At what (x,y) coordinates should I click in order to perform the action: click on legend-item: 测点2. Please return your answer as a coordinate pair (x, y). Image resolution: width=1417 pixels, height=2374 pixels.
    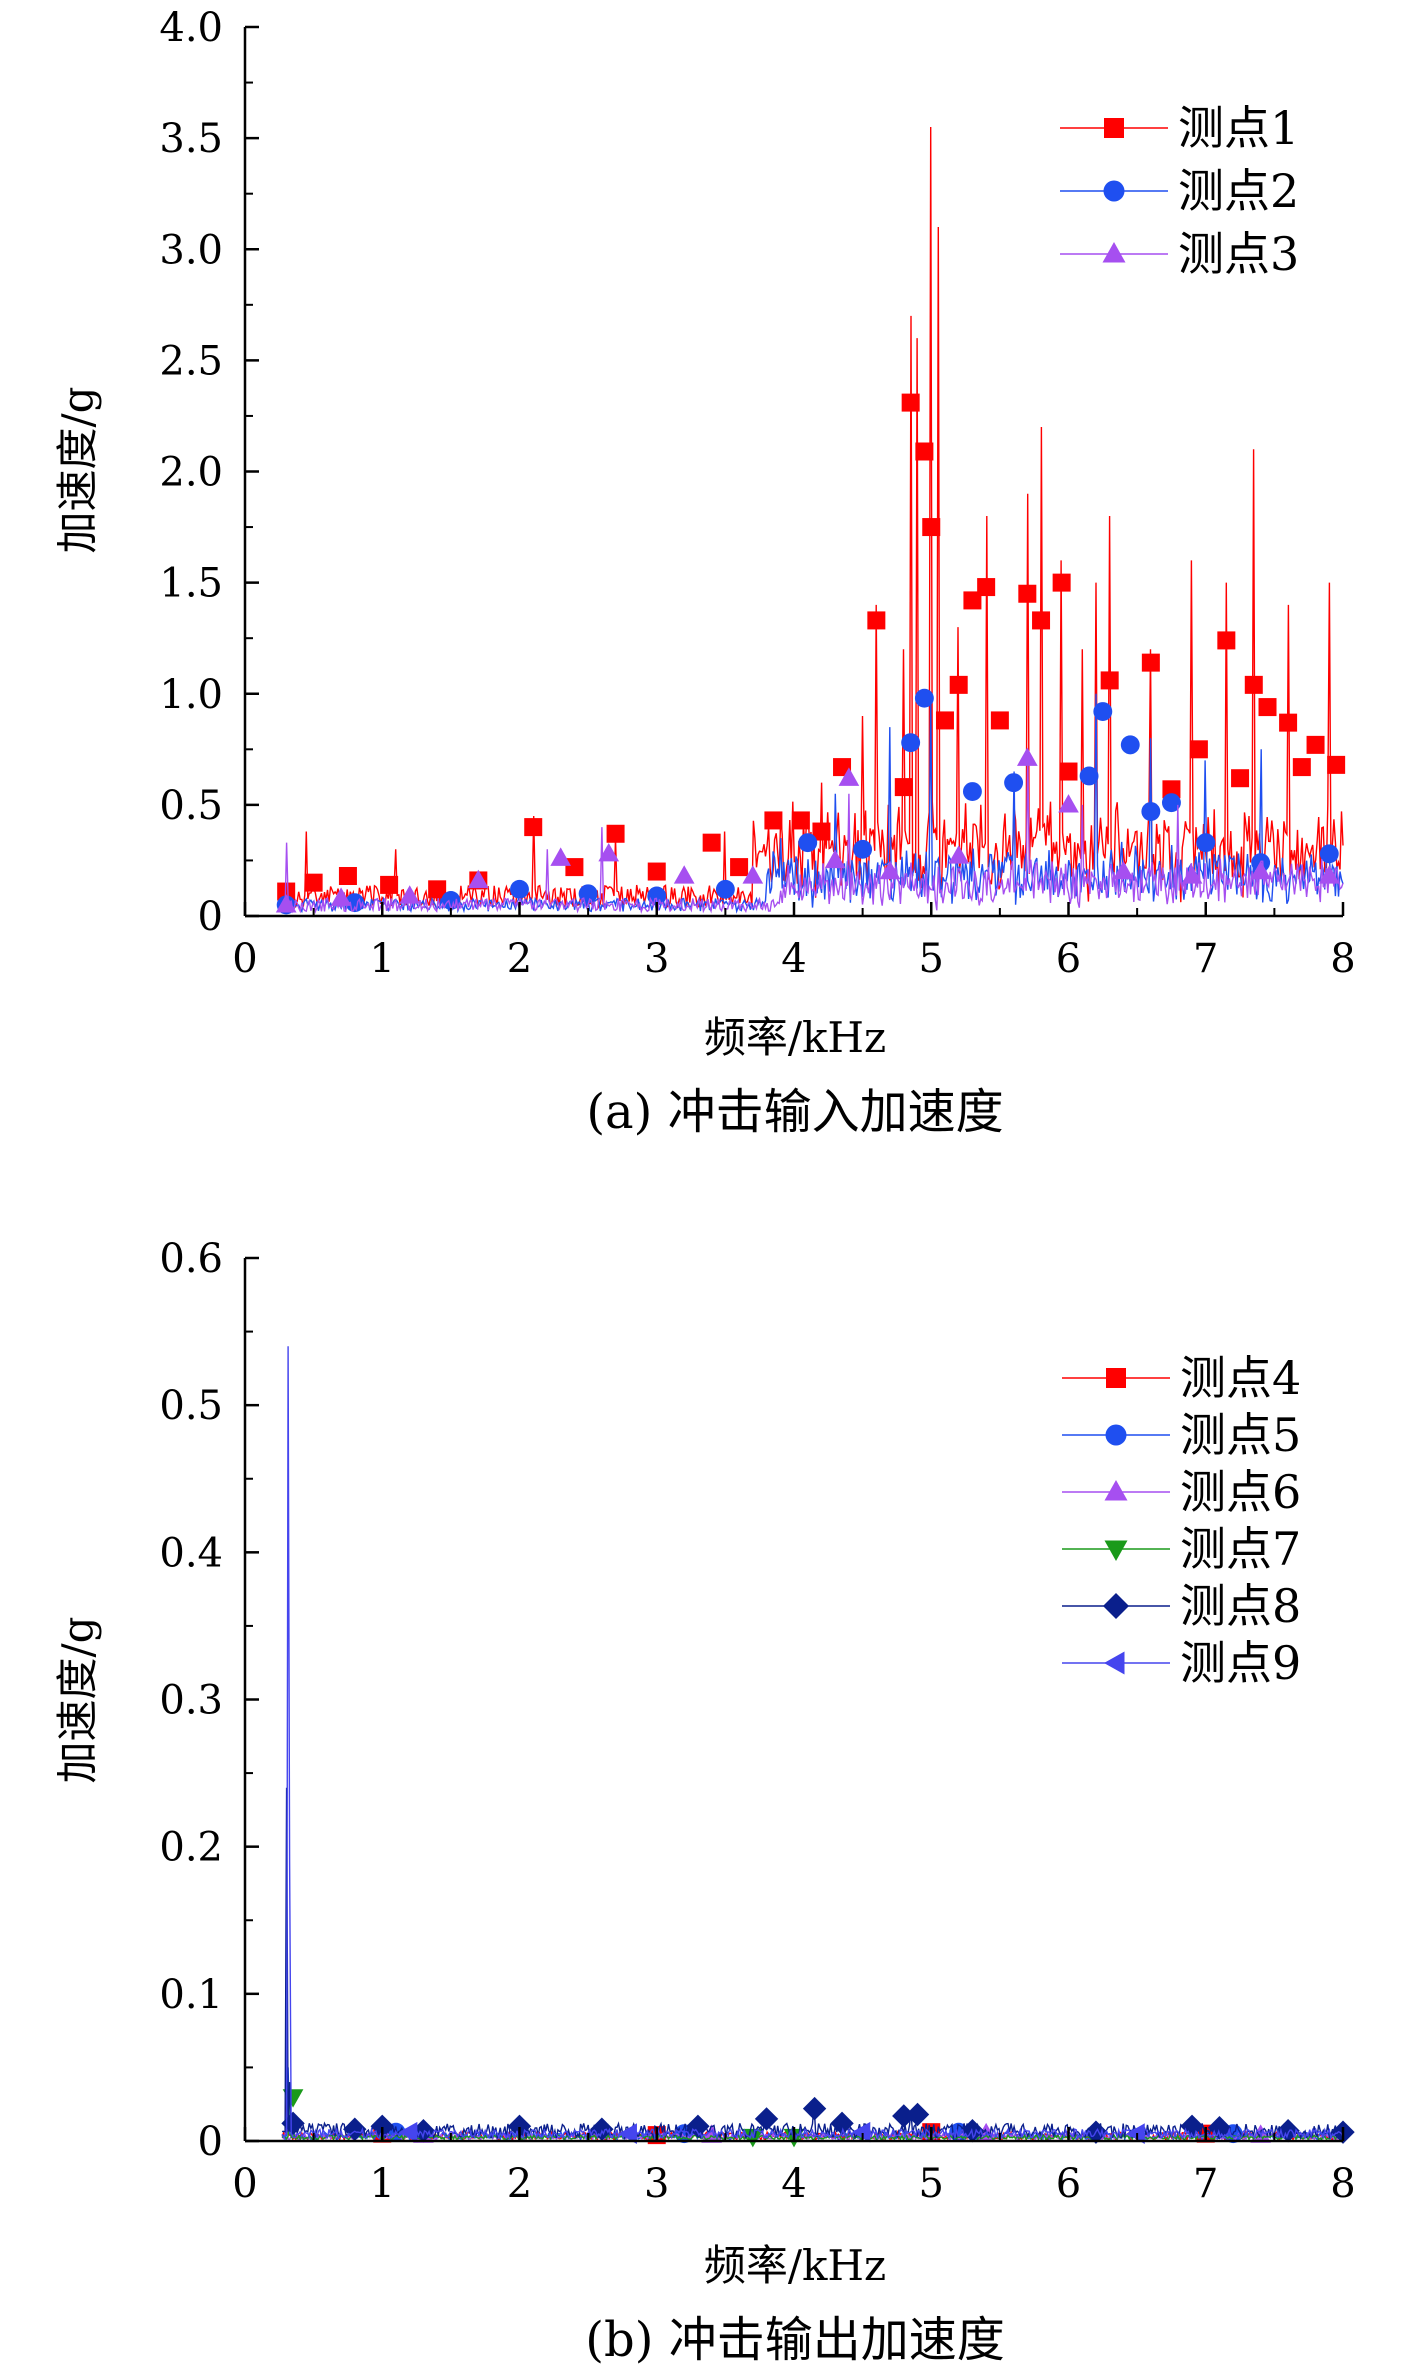
    Looking at the image, I should click on (1179, 191).